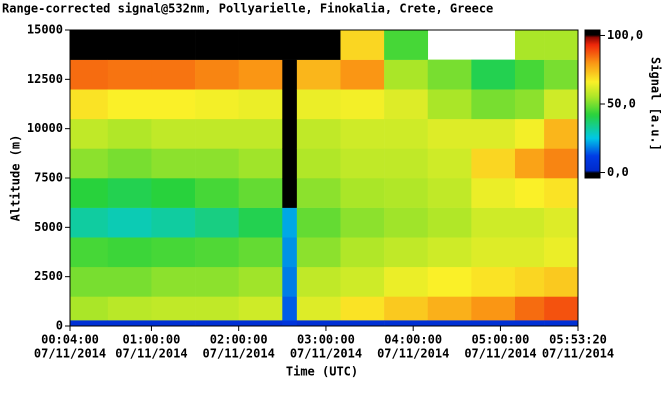 The image size is (670, 406). Describe the element at coordinates (45, 128) in the screenshot. I see `y-tick-label: 10000` at that location.